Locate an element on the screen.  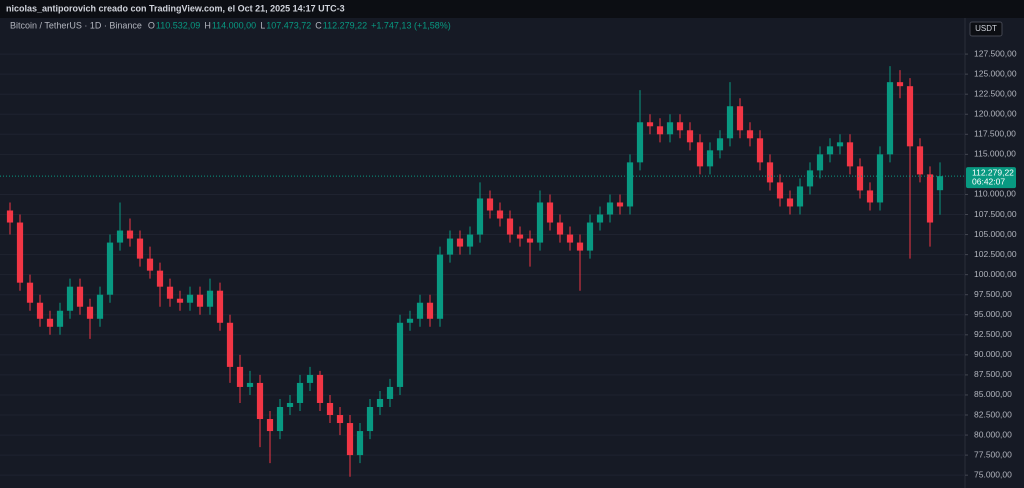
y-tick-label: 125.000,00 is located at coordinates (995, 73).